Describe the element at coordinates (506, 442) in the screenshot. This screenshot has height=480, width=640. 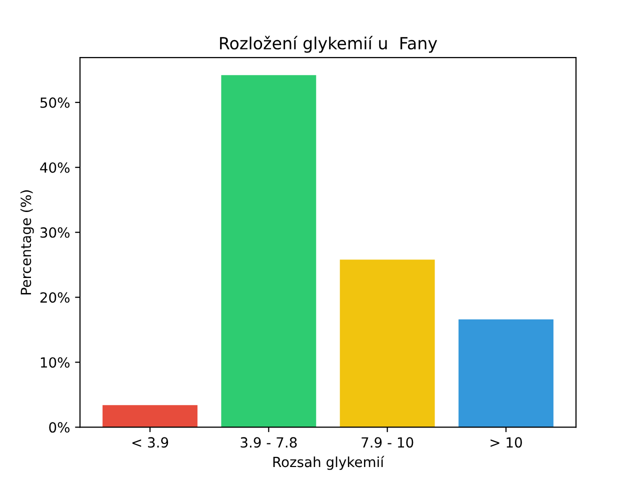
I see `x-tick-label: > 10` at that location.